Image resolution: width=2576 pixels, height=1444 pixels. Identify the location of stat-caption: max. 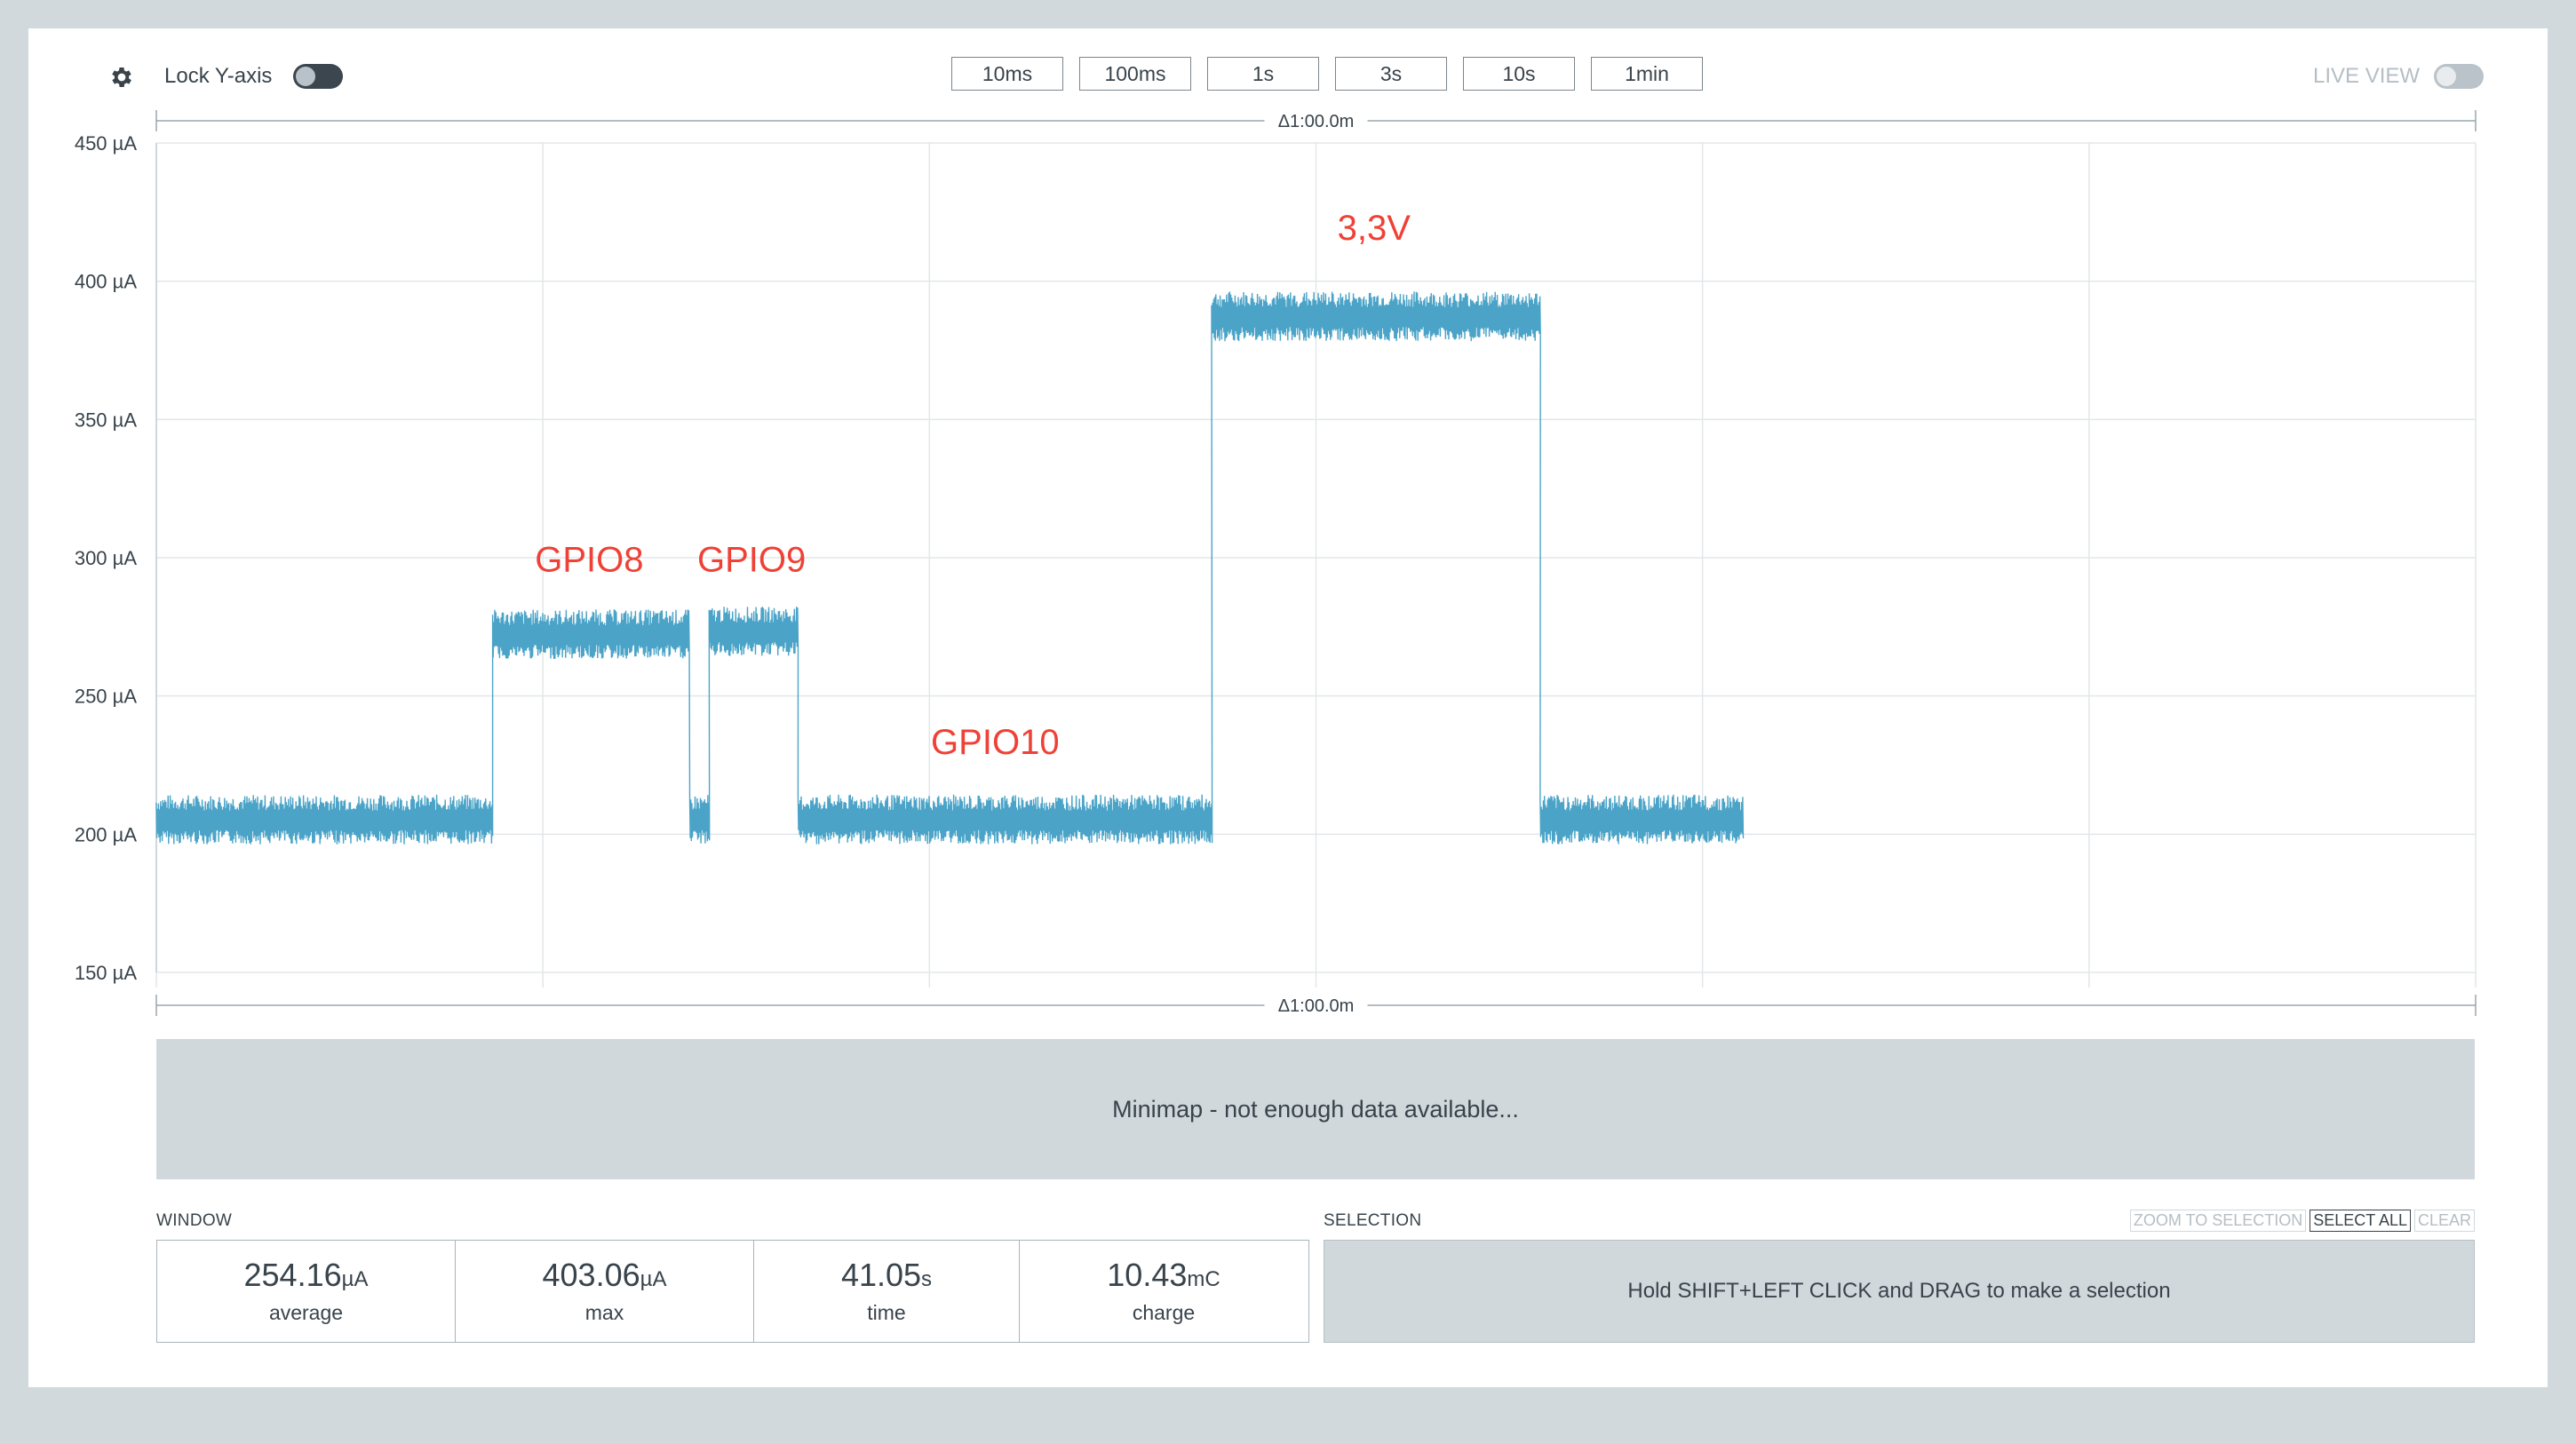
(604, 1312).